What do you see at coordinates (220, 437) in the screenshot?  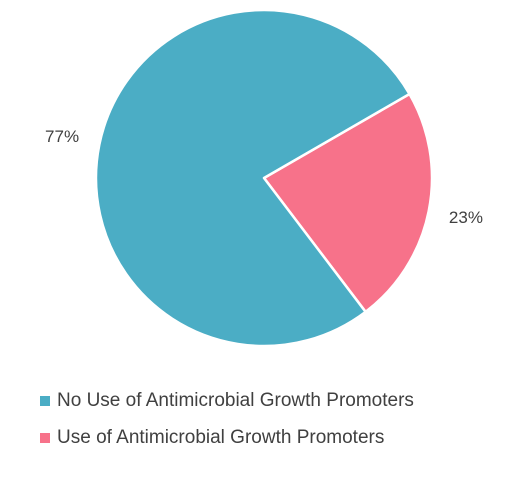 I see `legend-label-2: Use of Antimicrobial Growth Promoters` at bounding box center [220, 437].